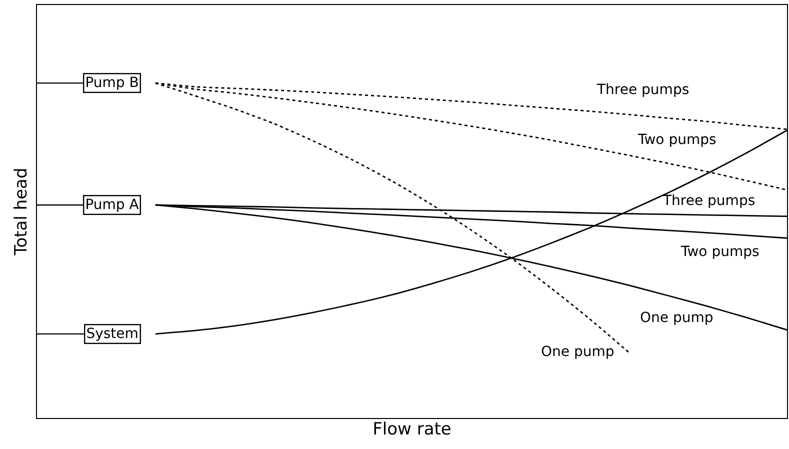  What do you see at coordinates (112, 334) in the screenshot?
I see `annotation: System` at bounding box center [112, 334].